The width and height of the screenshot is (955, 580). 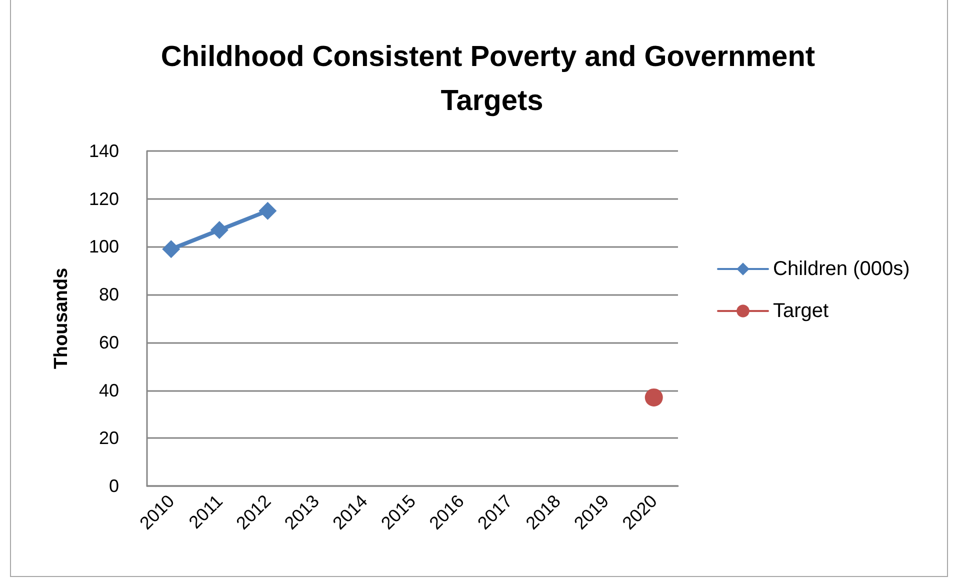 What do you see at coordinates (61, 319) in the screenshot?
I see `y-axis-title: Thousands` at bounding box center [61, 319].